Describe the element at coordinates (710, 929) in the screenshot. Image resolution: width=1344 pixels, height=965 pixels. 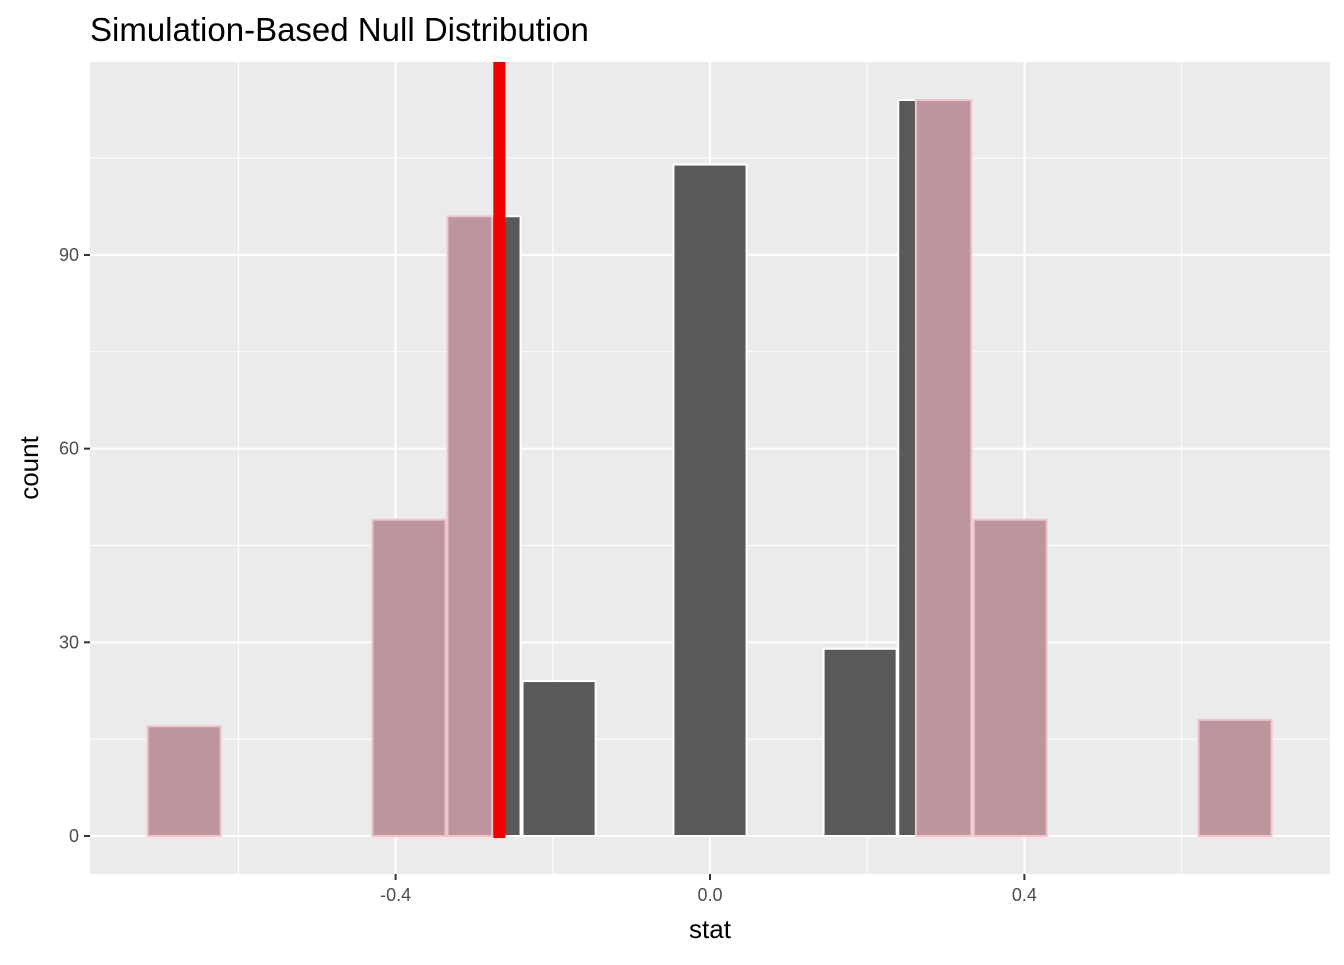
I see `x-axis-label: stat` at that location.